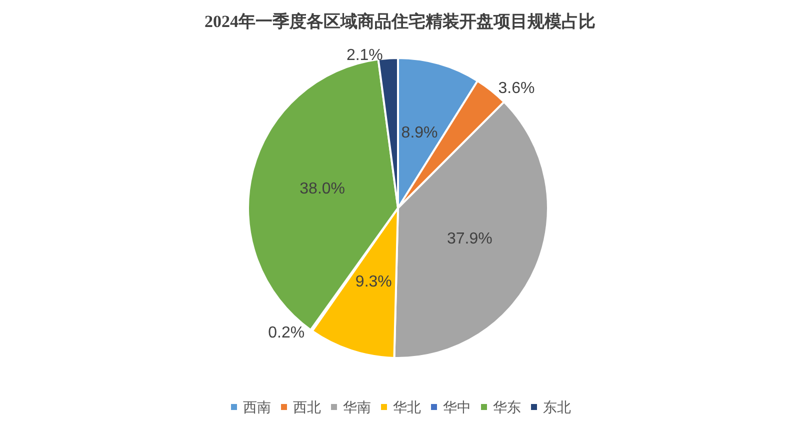  I want to click on data-label: 0.2%, so click(286, 333).